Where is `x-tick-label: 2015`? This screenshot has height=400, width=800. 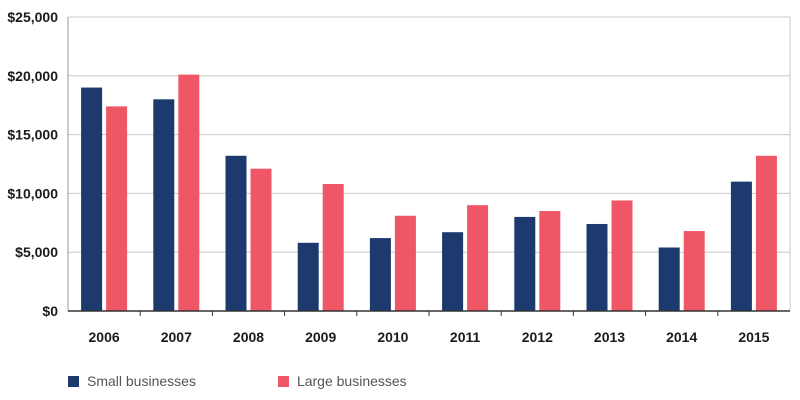
x-tick-label: 2015 is located at coordinates (753, 337).